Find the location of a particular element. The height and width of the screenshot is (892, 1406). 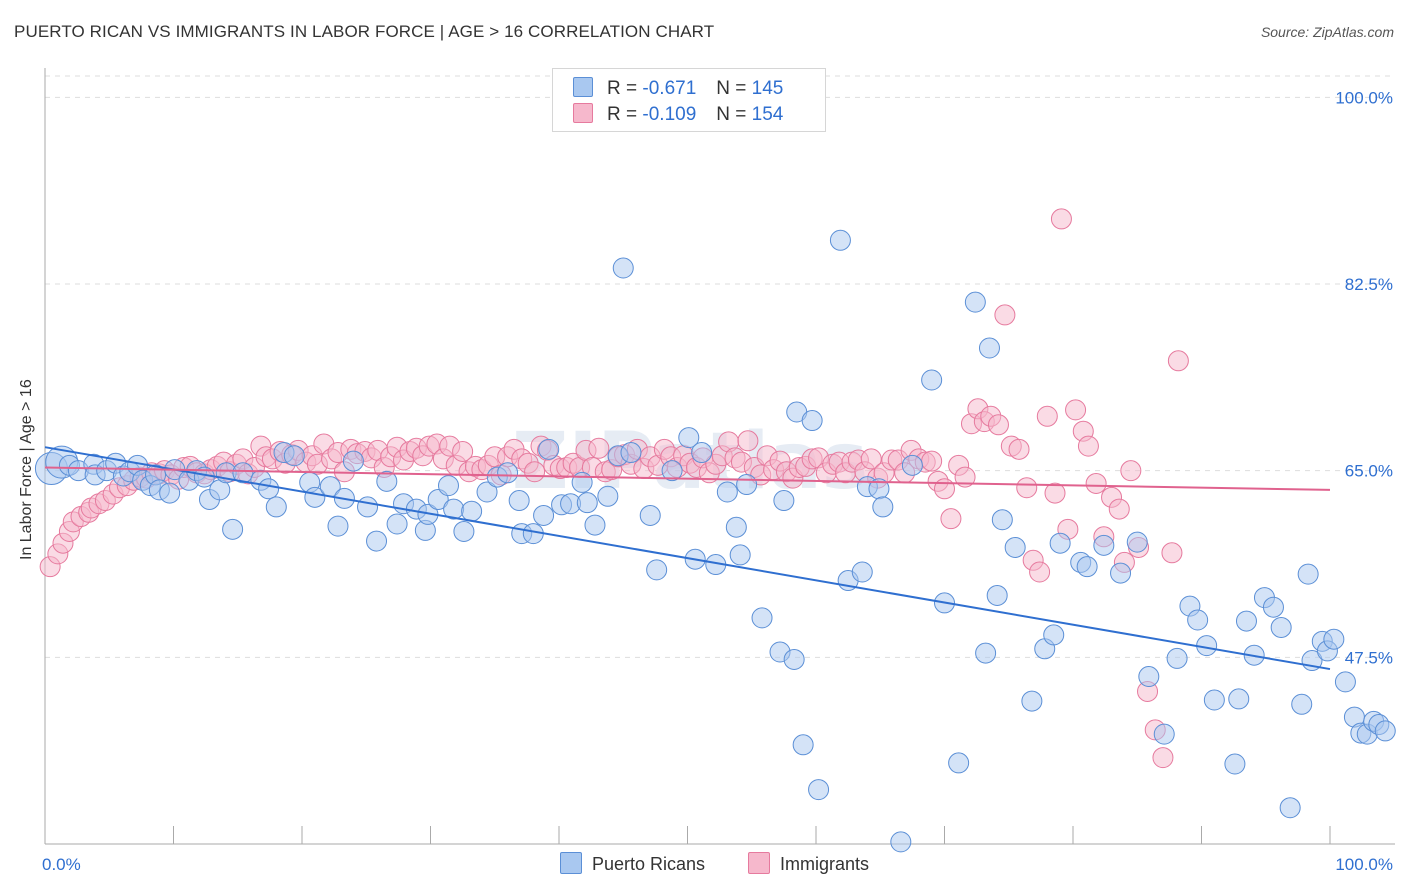

legend-n-value: 145 is located at coordinates (767, 88).